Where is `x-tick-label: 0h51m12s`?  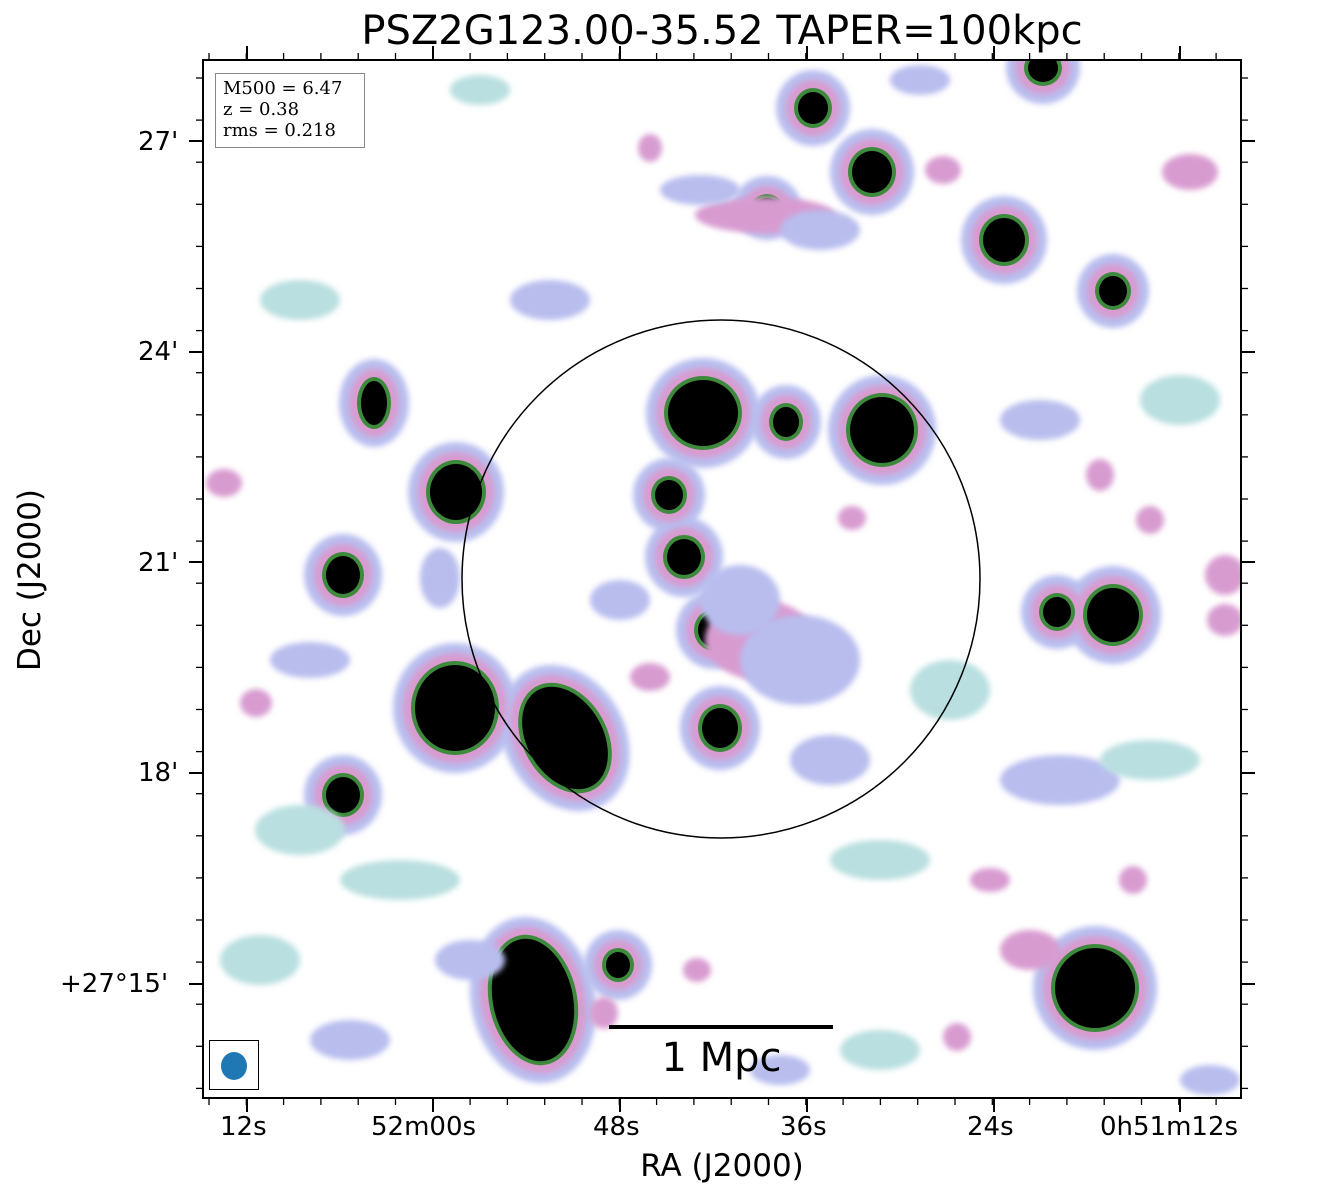 x-tick-label: 0h51m12s is located at coordinates (1169, 1127).